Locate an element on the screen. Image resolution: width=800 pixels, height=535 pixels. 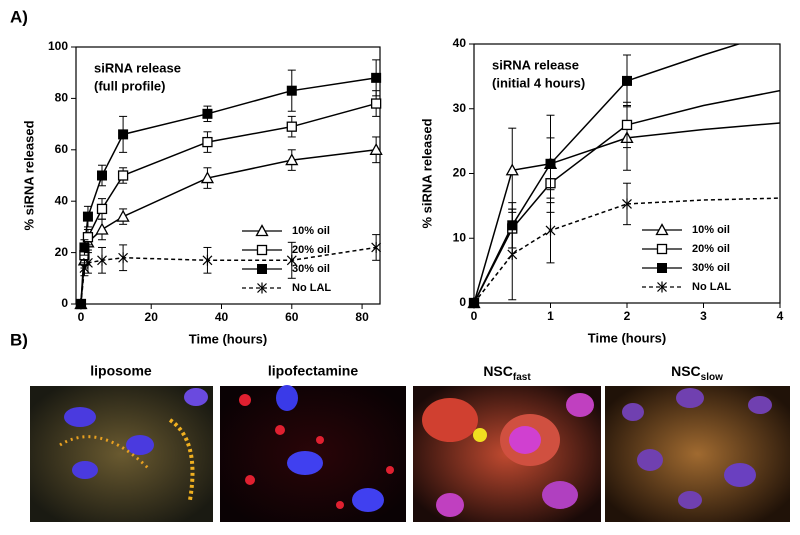
x-tick-label: 3 is located at coordinates (703, 316).